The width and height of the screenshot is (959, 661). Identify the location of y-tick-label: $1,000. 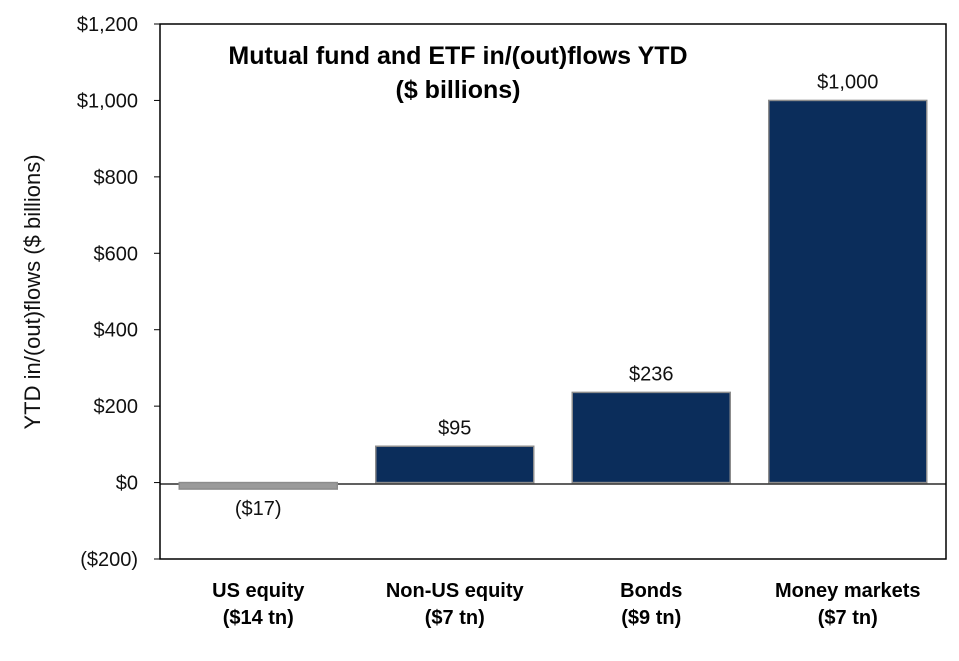
(107, 101).